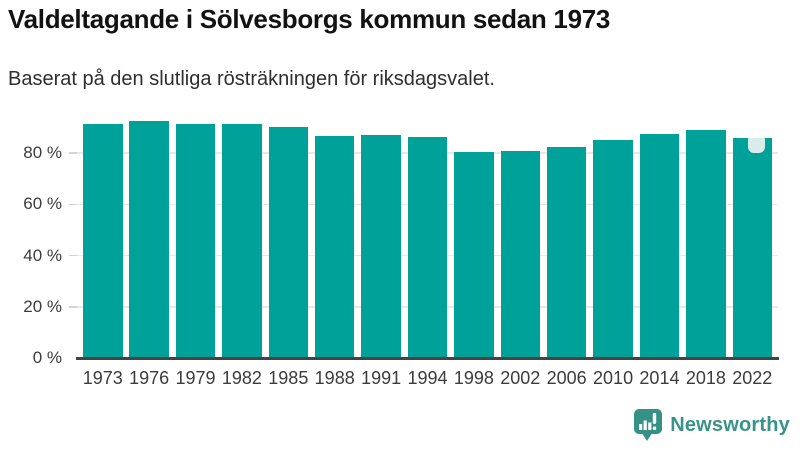 The height and width of the screenshot is (450, 800). Describe the element at coordinates (381, 246) in the screenshot. I see `bar-1991` at that location.